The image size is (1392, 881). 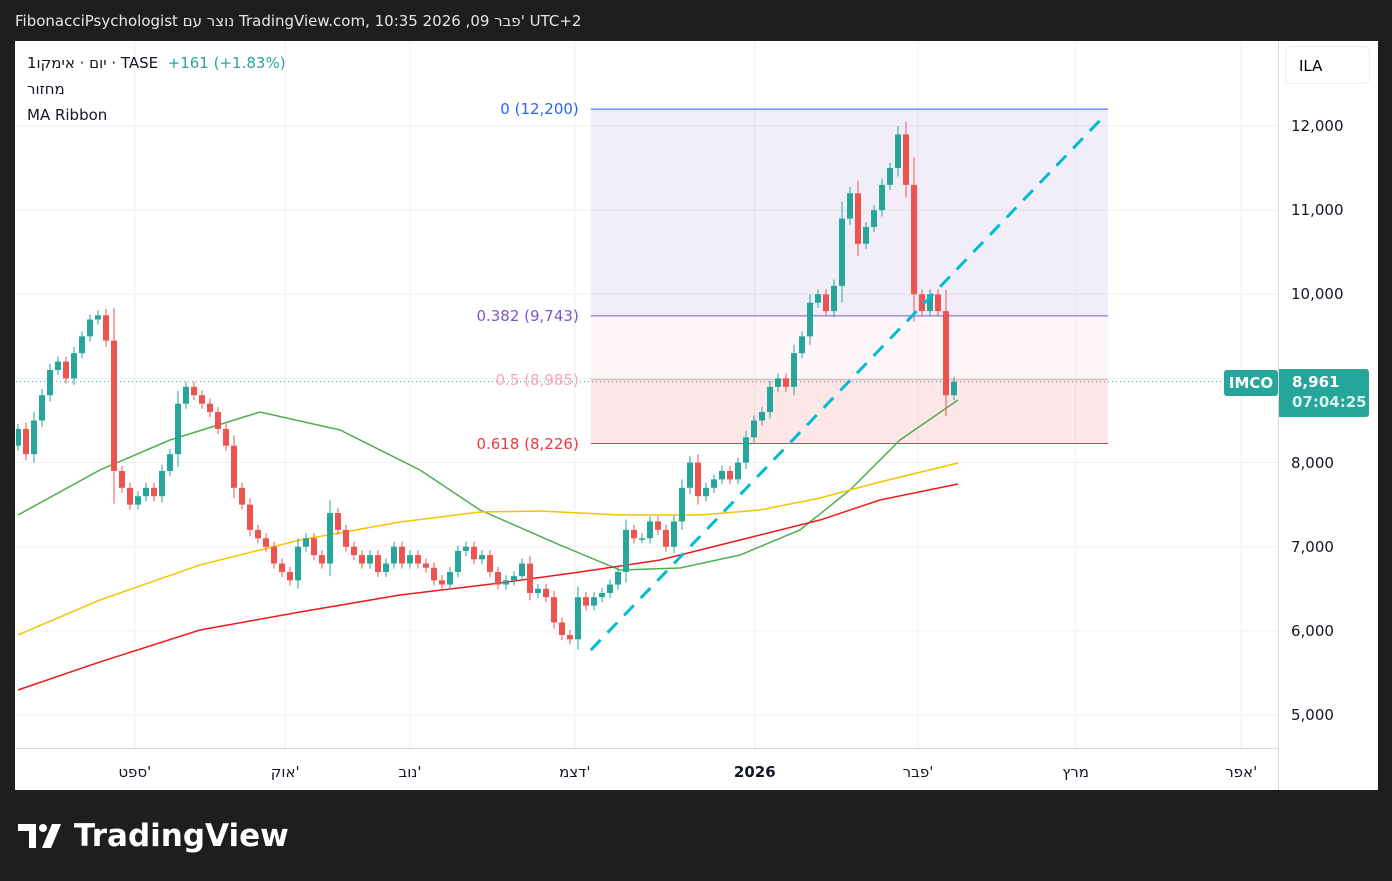 I want to click on price-tick: 12,000, so click(x=1317, y=126).